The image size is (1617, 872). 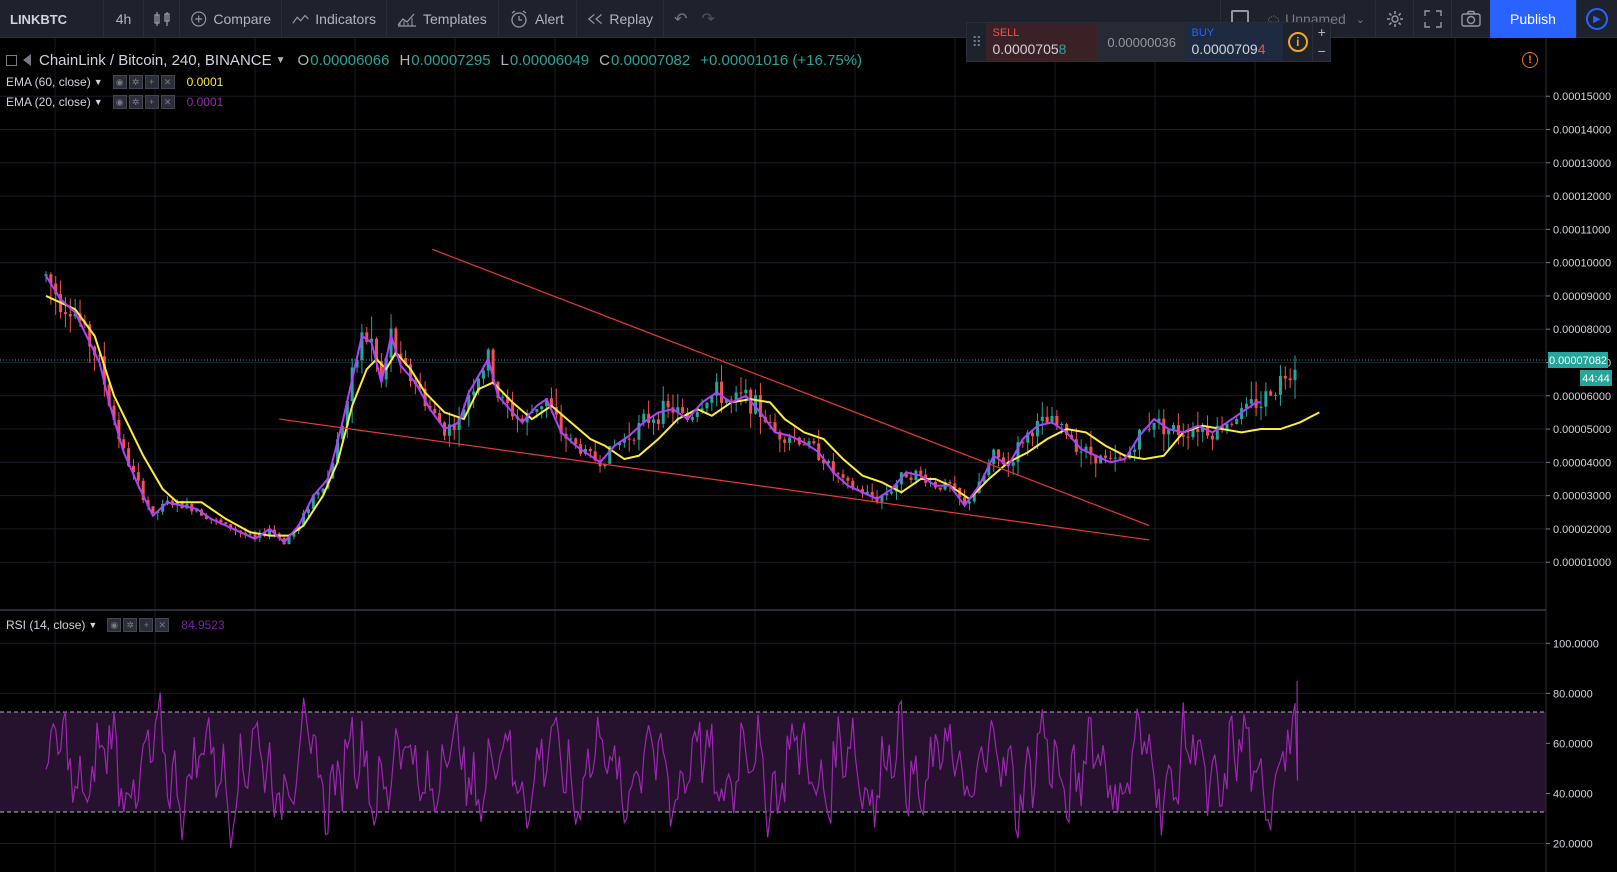 I want to click on snapshot-button, so click(x=1471, y=19).